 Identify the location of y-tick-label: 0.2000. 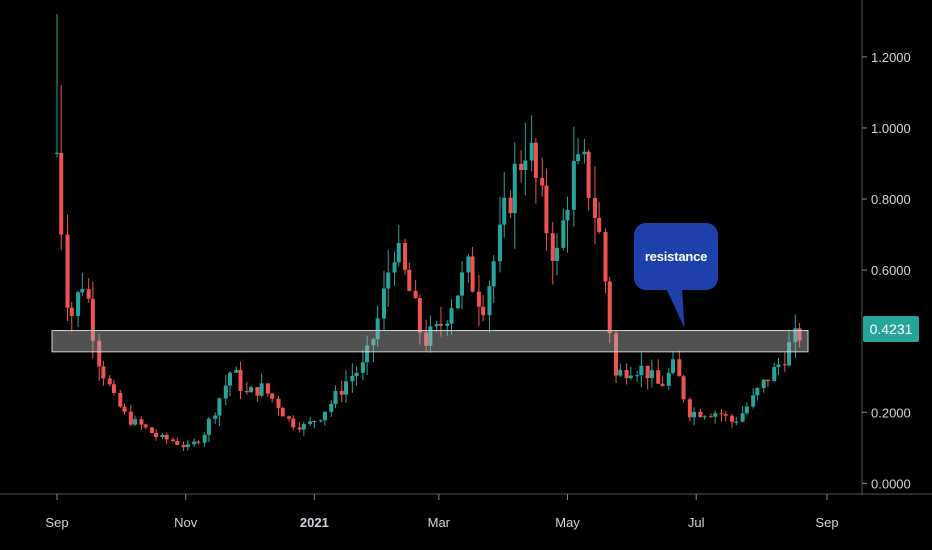
(891, 412).